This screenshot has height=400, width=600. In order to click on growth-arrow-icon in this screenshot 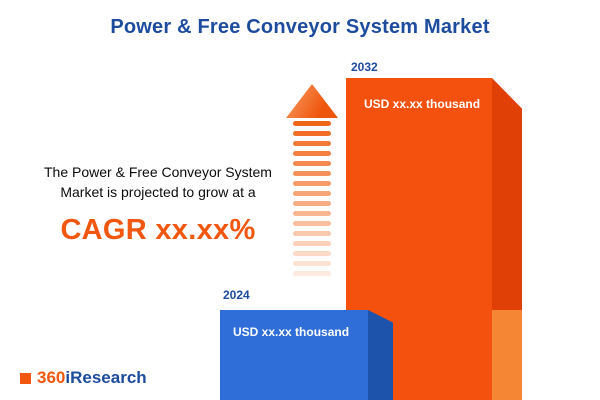, I will do `click(312, 101)`.